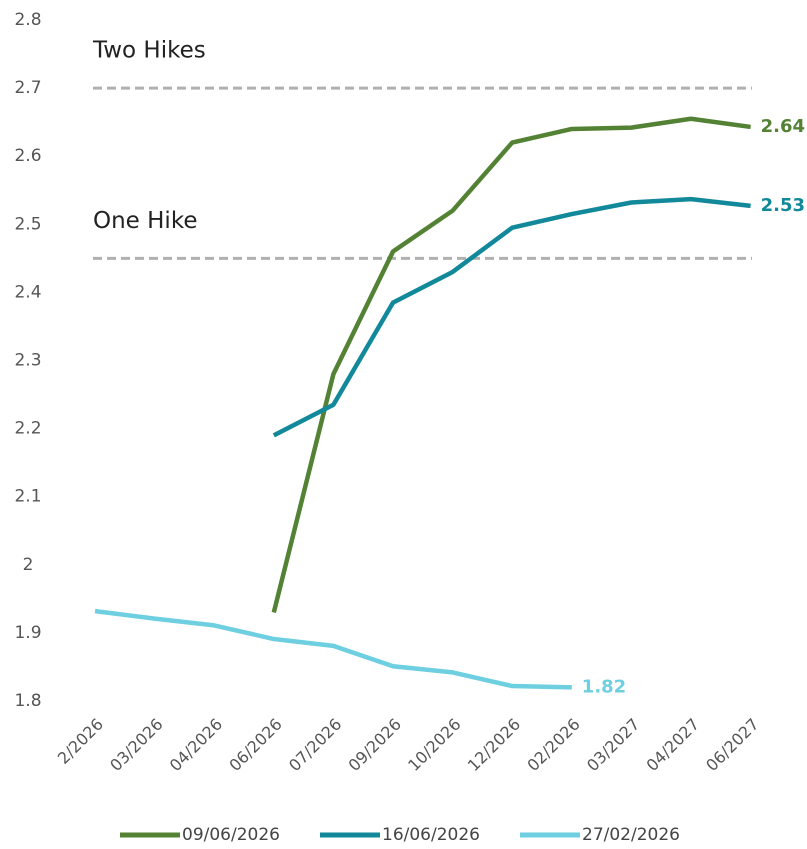  What do you see at coordinates (27, 88) in the screenshot?
I see `y-tick-label: 2.7` at bounding box center [27, 88].